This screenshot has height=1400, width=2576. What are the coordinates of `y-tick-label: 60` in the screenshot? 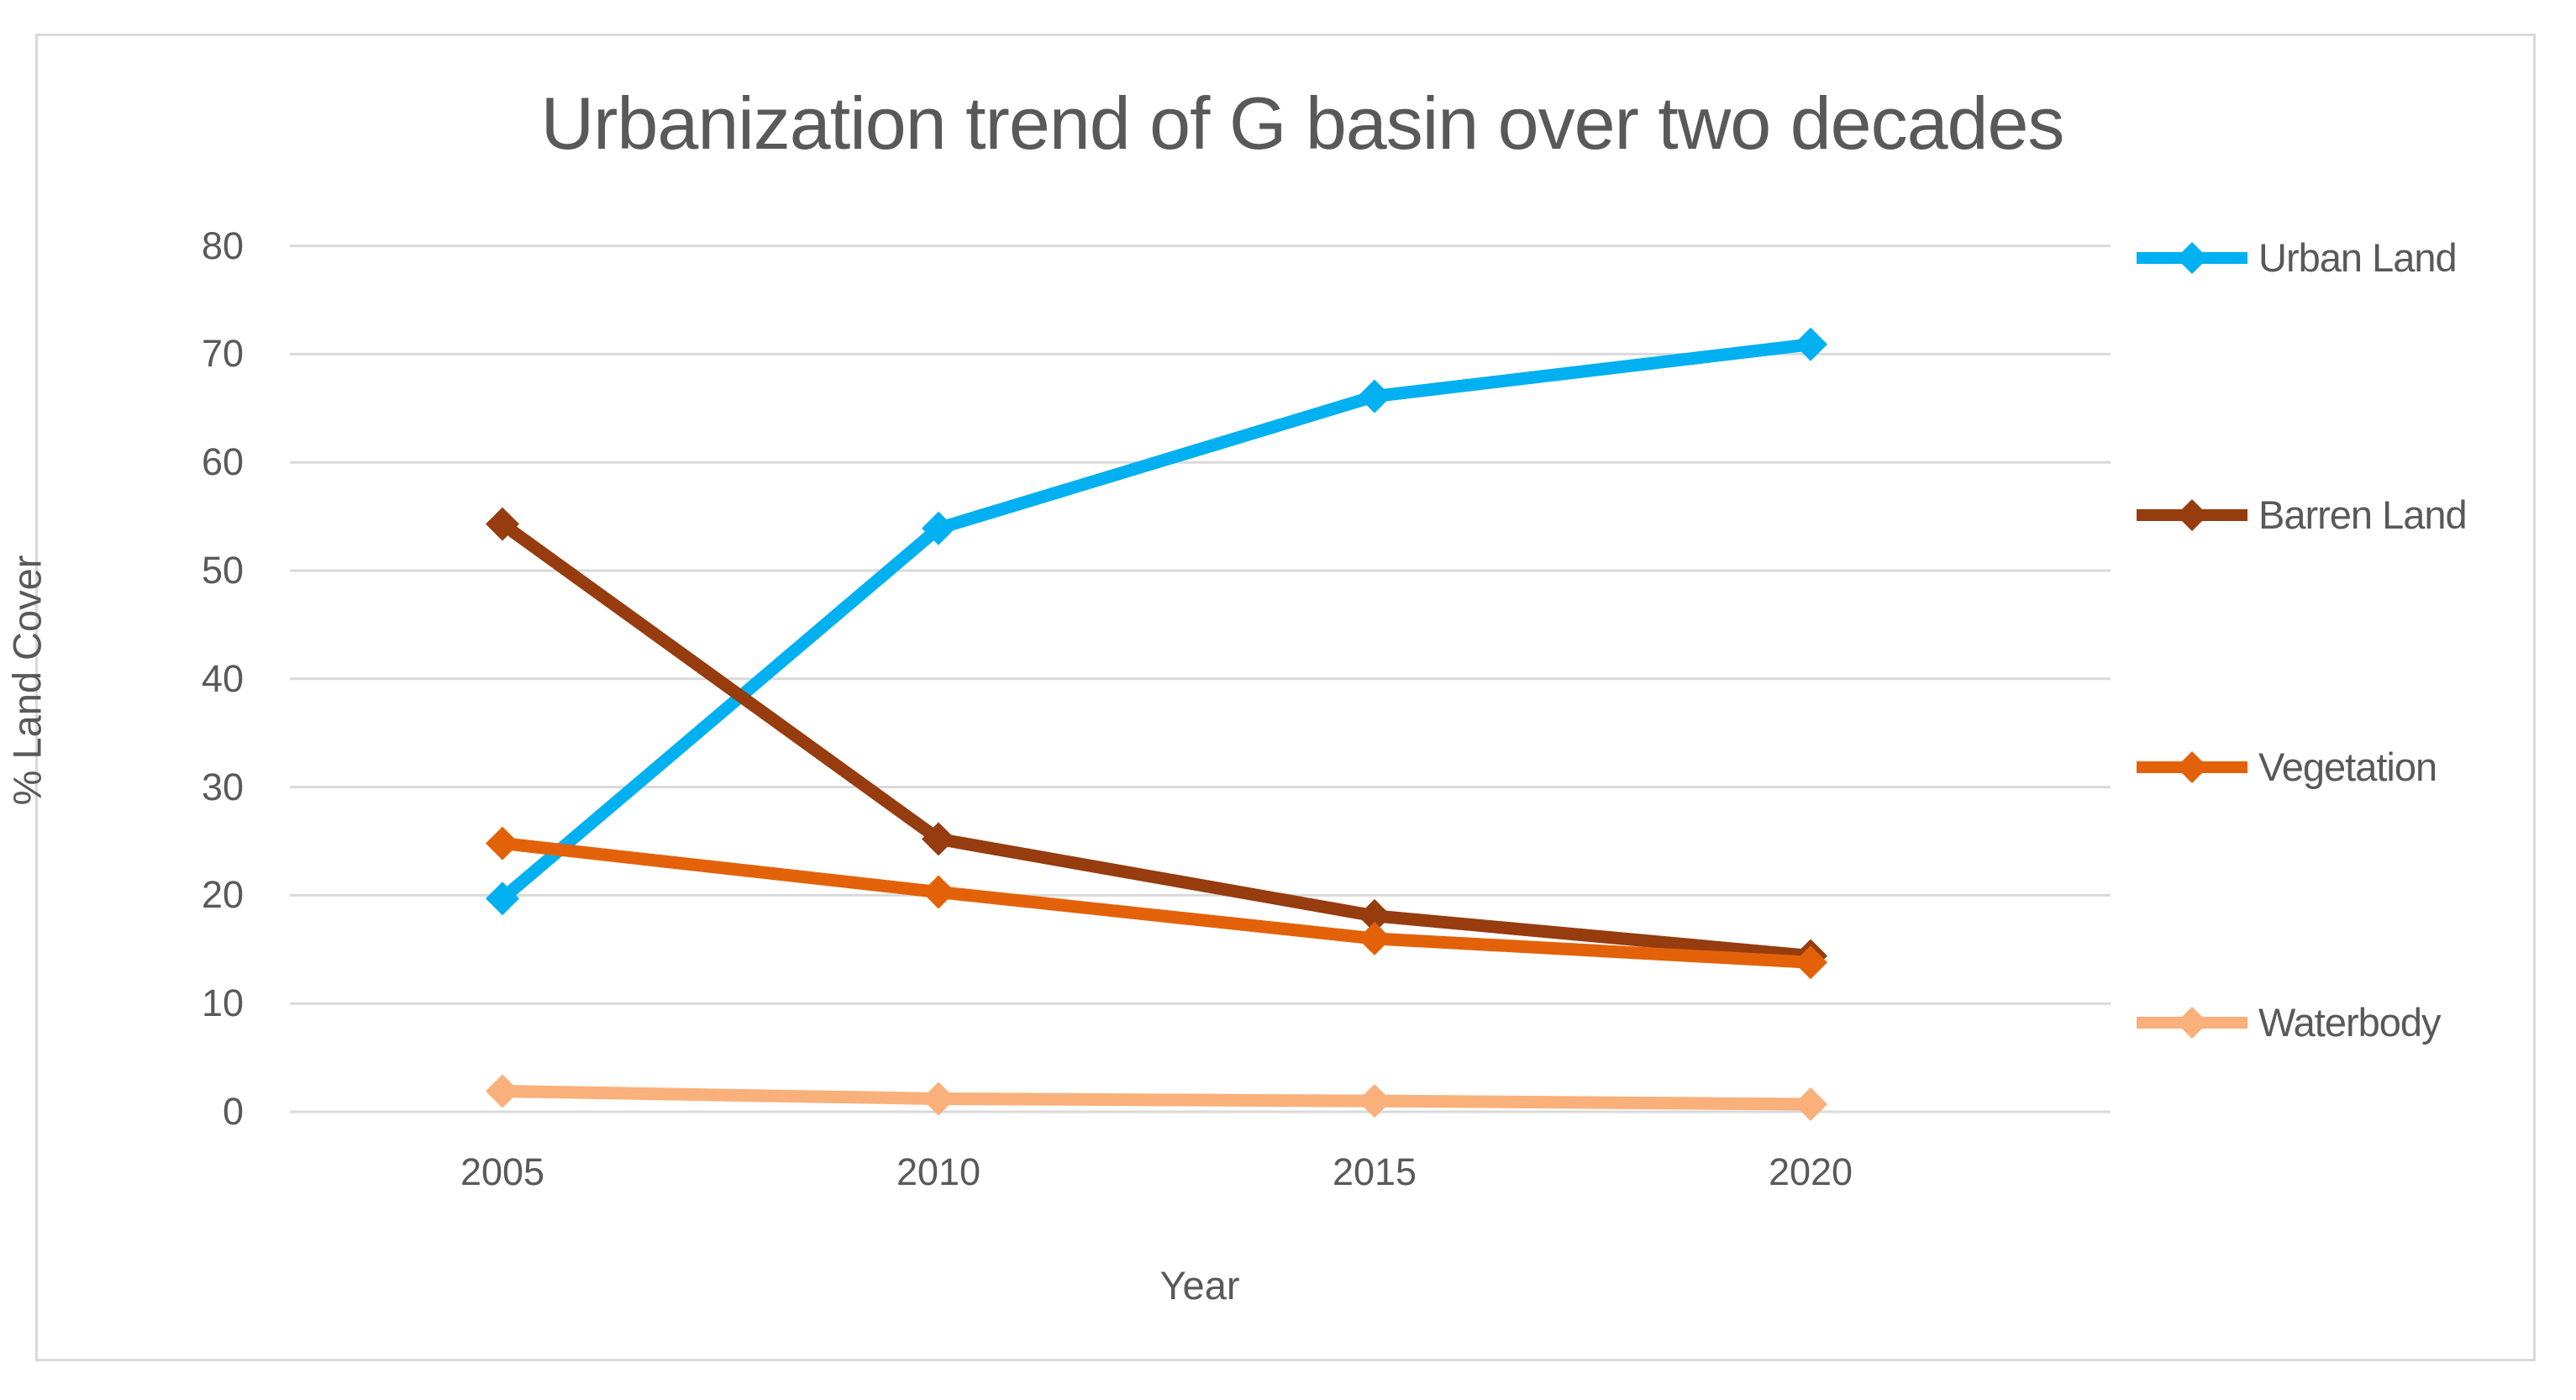 It's located at (223, 462).